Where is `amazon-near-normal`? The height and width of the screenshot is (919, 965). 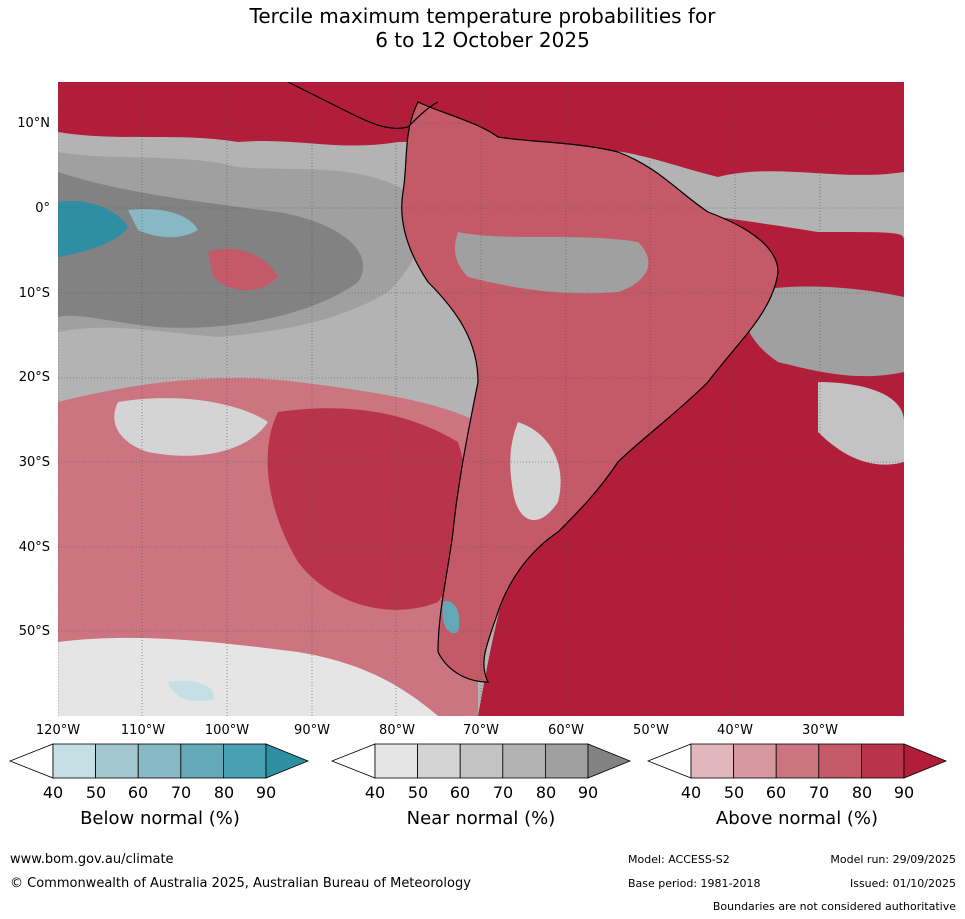
amazon-near-normal is located at coordinates (552, 263).